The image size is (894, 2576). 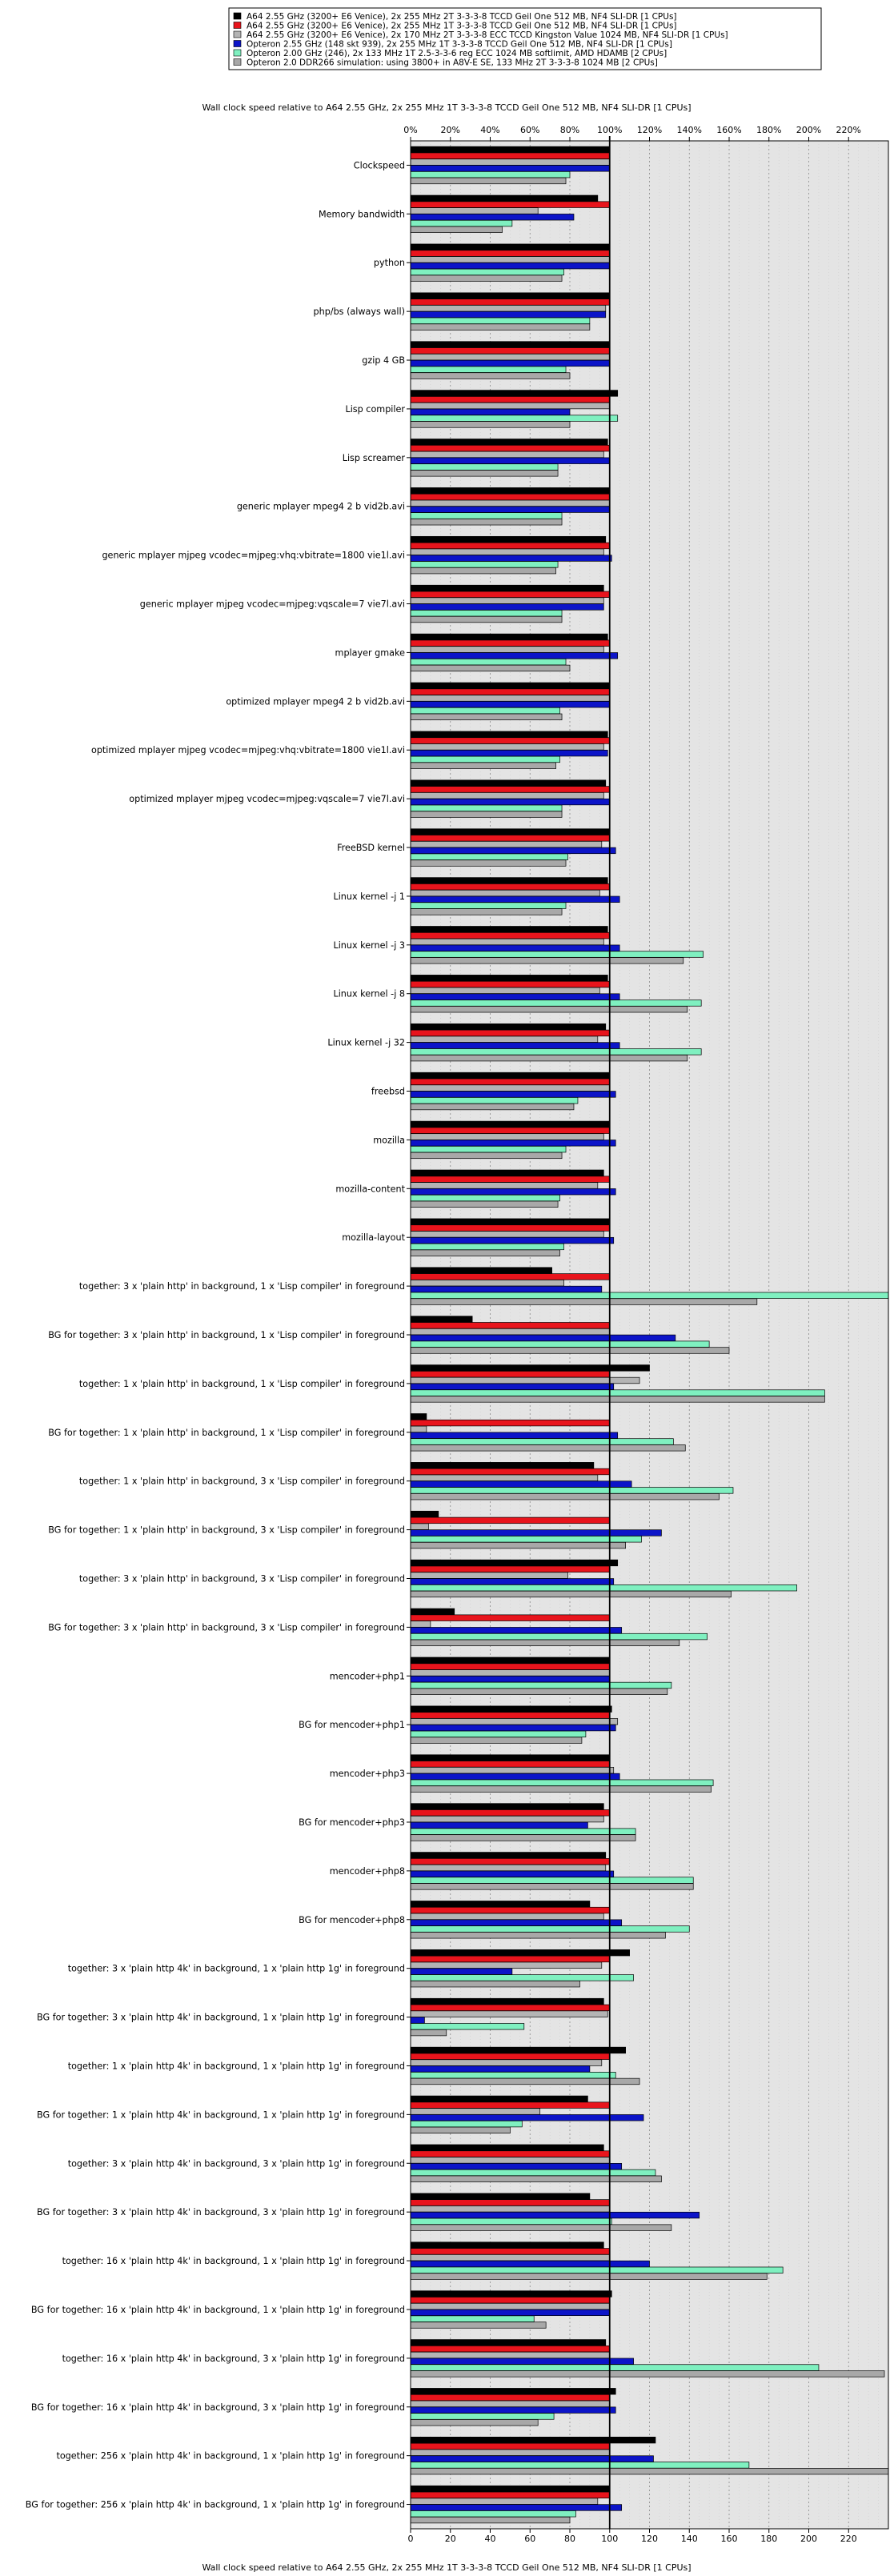 What do you see at coordinates (373, 1237) in the screenshot?
I see `category-label: mozilla-layout` at bounding box center [373, 1237].